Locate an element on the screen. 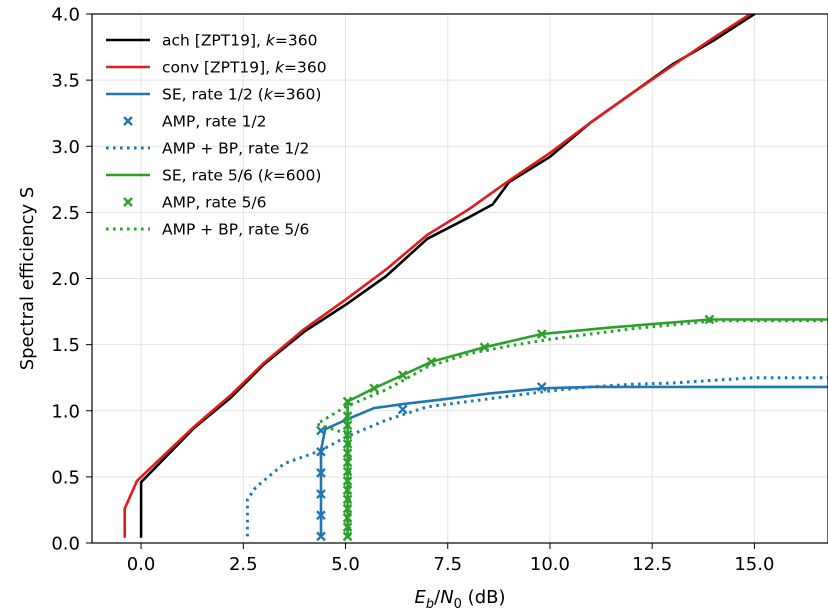 This screenshot has height=612, width=828. y-tick-label: 4.0 is located at coordinates (65, 15).